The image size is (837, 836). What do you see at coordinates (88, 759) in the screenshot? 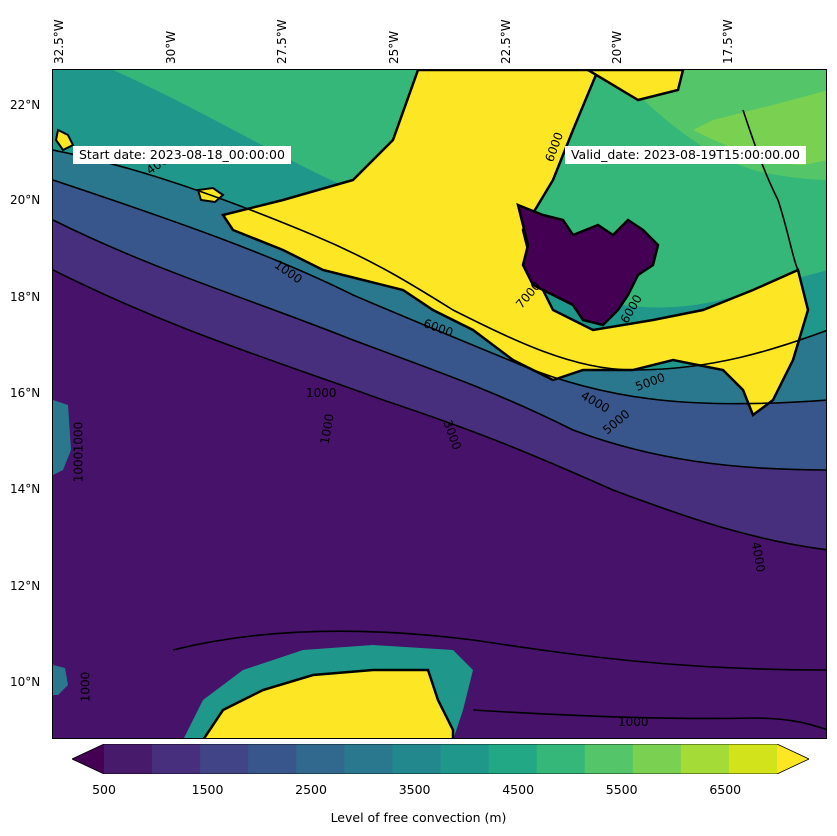
I see `colorbar-extend-low` at bounding box center [88, 759].